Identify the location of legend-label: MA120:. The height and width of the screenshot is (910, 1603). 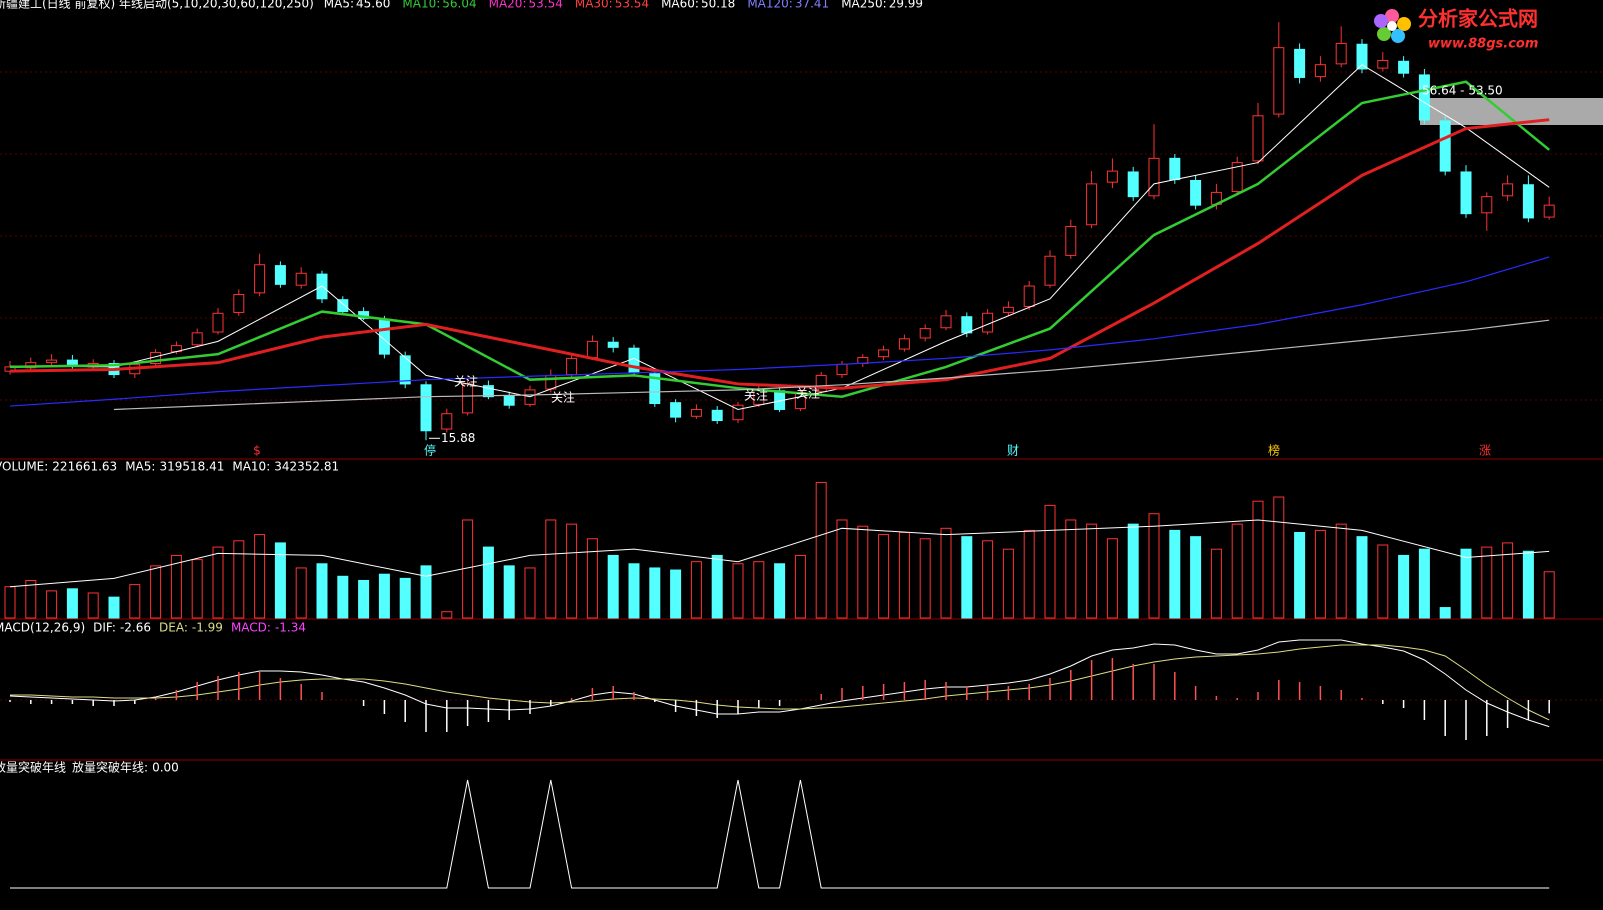
(770, 5).